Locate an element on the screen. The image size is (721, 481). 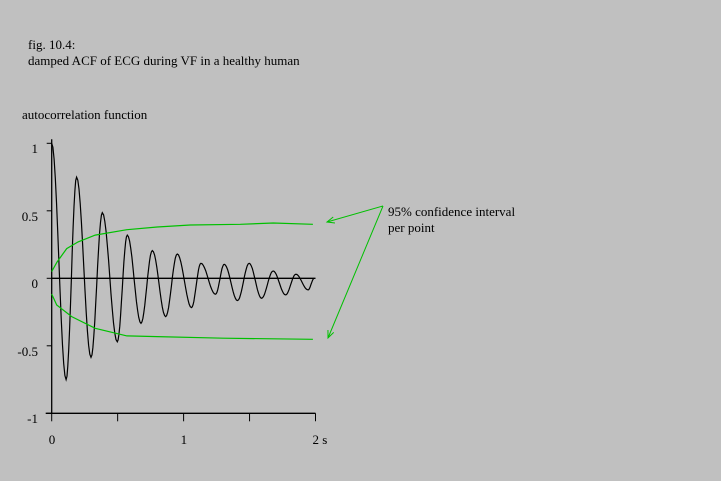
x-tick-label: 0 is located at coordinates (52, 439).